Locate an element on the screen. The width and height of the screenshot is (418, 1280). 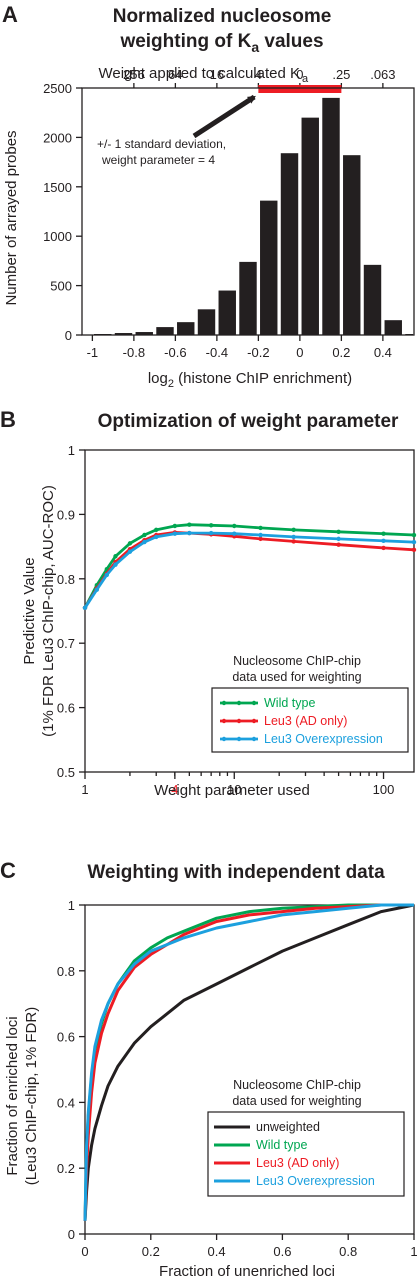
y-tick-label: 0.2 is located at coordinates (66, 1168).